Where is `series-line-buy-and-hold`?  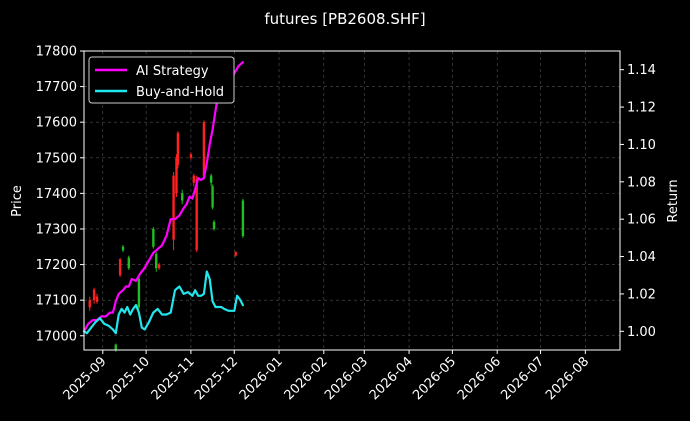
series-line-buy-and-hold is located at coordinates (163, 302).